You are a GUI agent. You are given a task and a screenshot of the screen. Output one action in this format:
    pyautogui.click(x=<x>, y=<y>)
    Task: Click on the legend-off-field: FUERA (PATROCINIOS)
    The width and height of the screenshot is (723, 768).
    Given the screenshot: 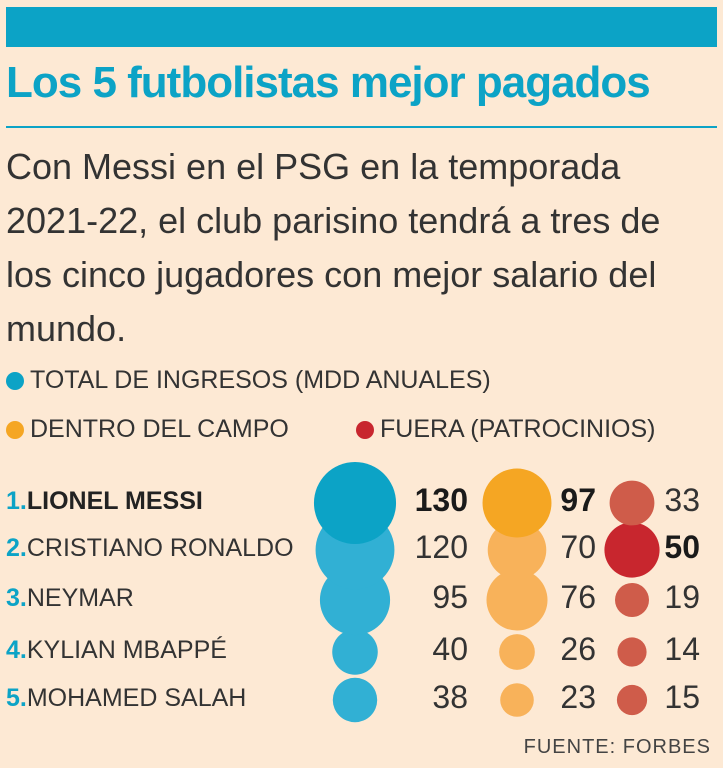 What is the action you would take?
    pyautogui.click(x=505, y=429)
    